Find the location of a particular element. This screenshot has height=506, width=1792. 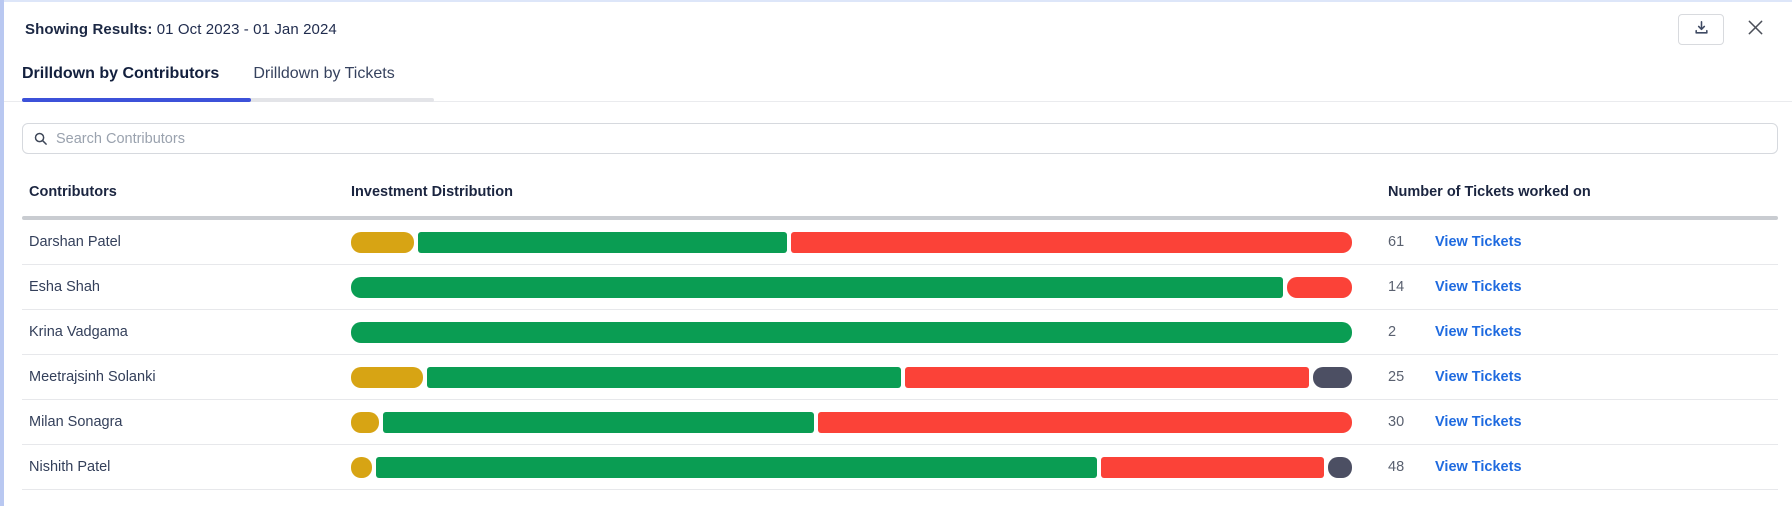

search-icon is located at coordinates (40, 138).